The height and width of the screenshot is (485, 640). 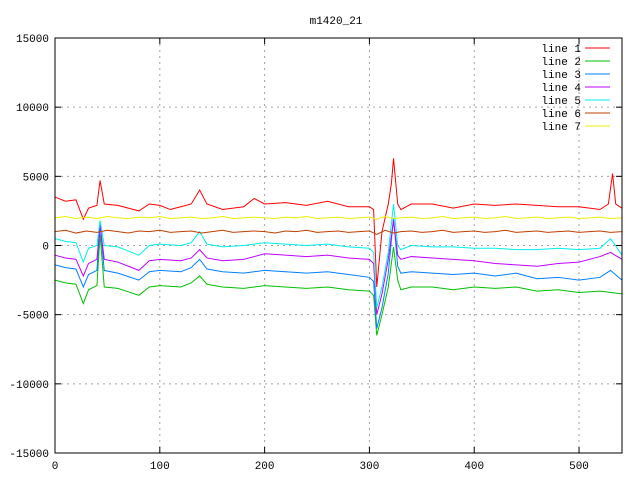 I want to click on legend-label: line 5, so click(x=561, y=102).